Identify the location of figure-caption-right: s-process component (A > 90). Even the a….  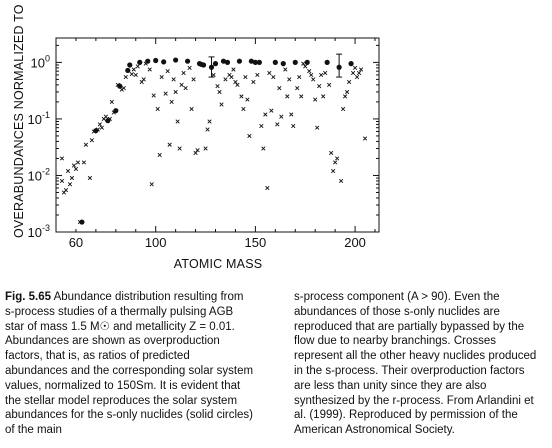
(415, 364).